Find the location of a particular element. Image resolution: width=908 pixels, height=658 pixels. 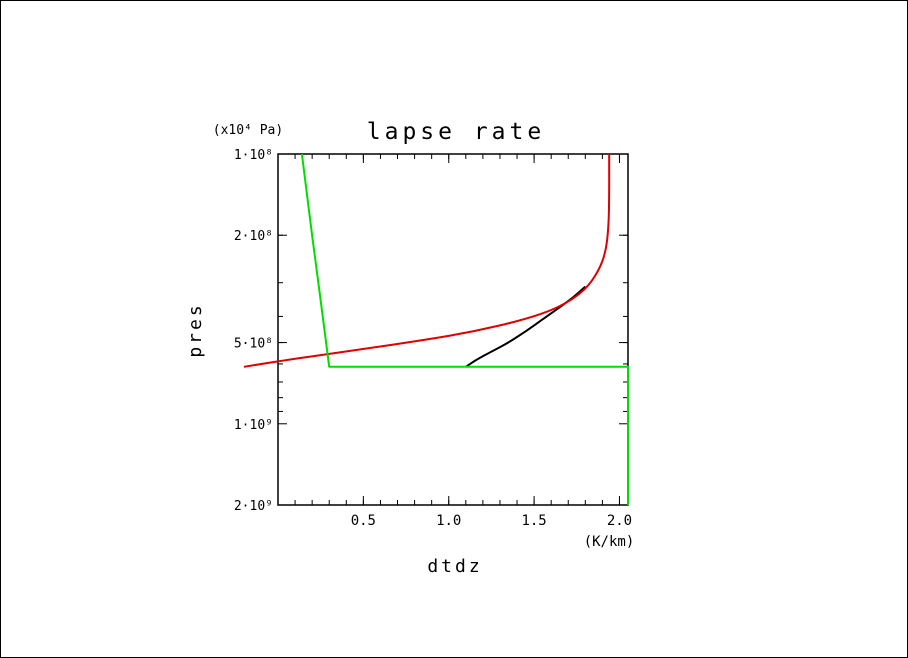

x-tick-label: 1.0 is located at coordinates (448, 521).